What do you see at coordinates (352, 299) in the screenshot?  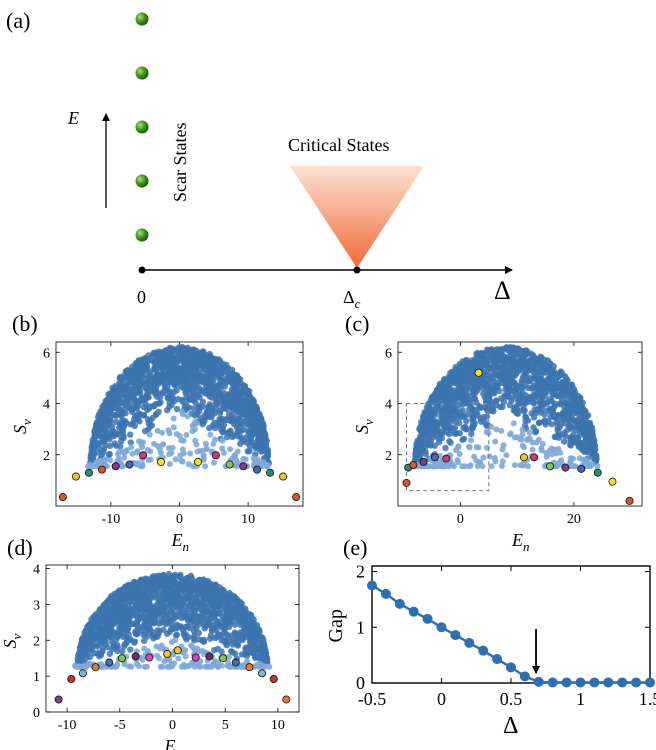 I see `critical-point-label: Δc` at bounding box center [352, 299].